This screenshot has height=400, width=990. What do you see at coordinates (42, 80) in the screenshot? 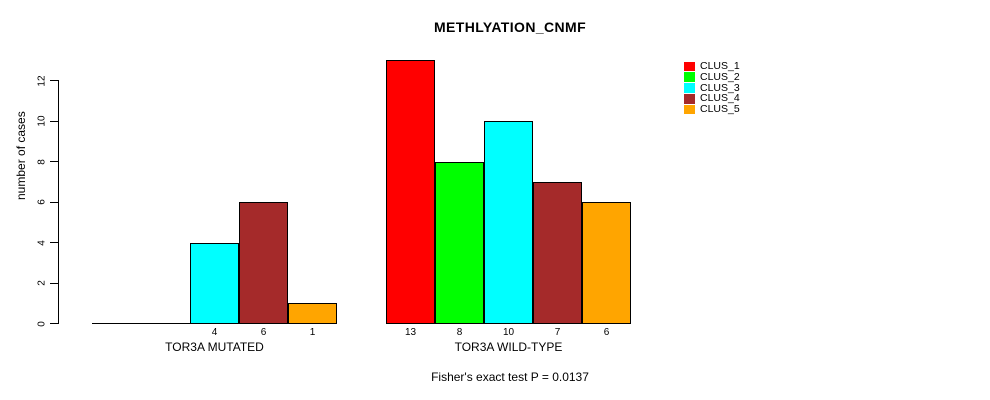
I see `y-tick-label: 12` at bounding box center [42, 80].